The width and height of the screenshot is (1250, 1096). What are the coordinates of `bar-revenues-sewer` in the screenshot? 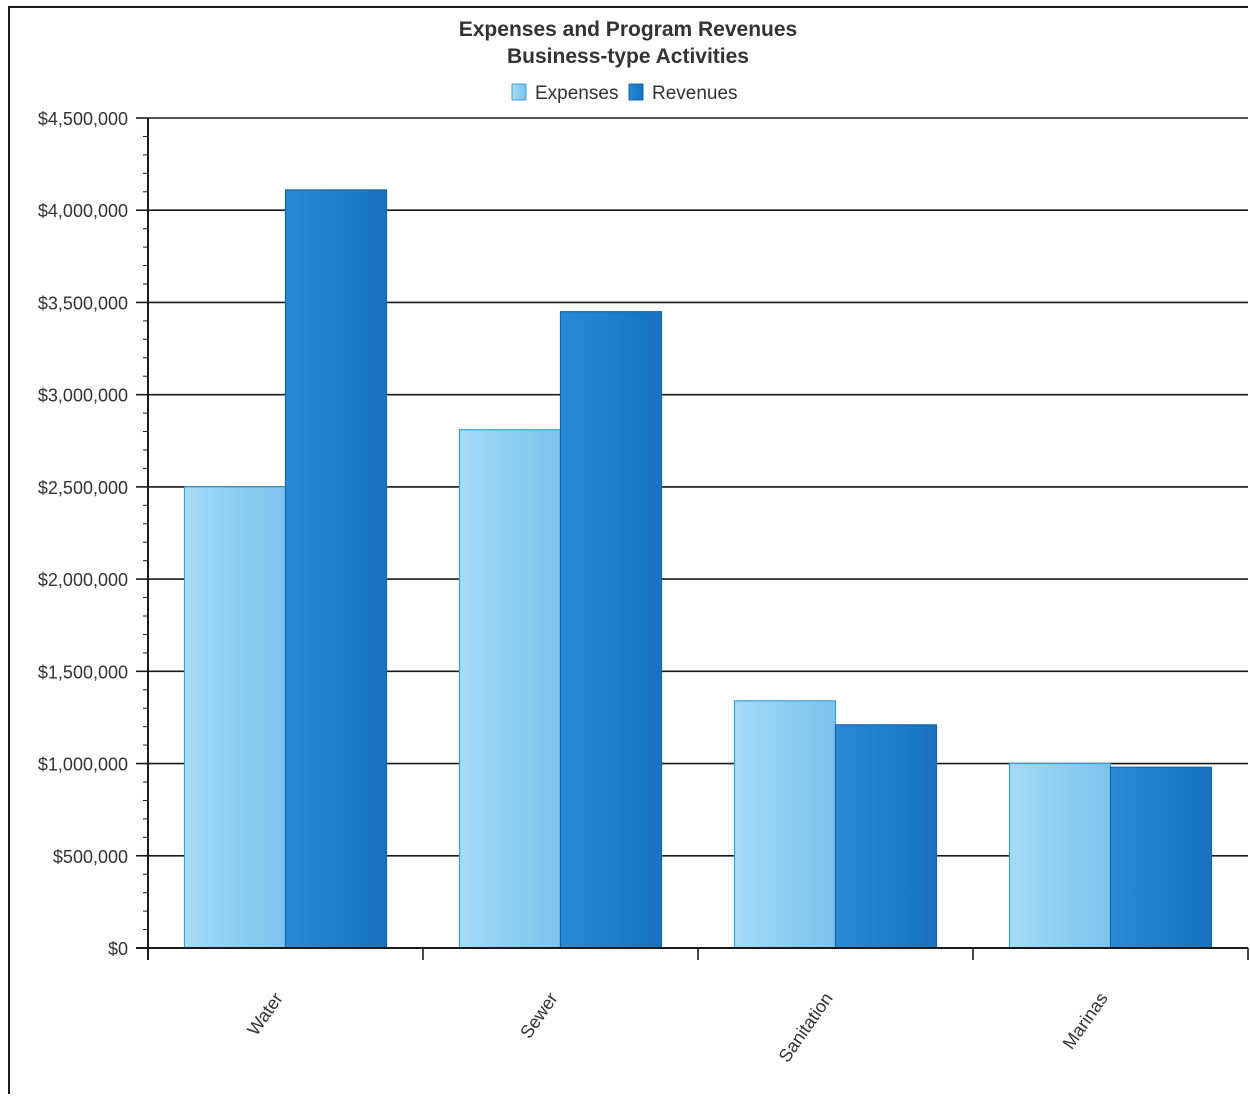 It's located at (611, 630).